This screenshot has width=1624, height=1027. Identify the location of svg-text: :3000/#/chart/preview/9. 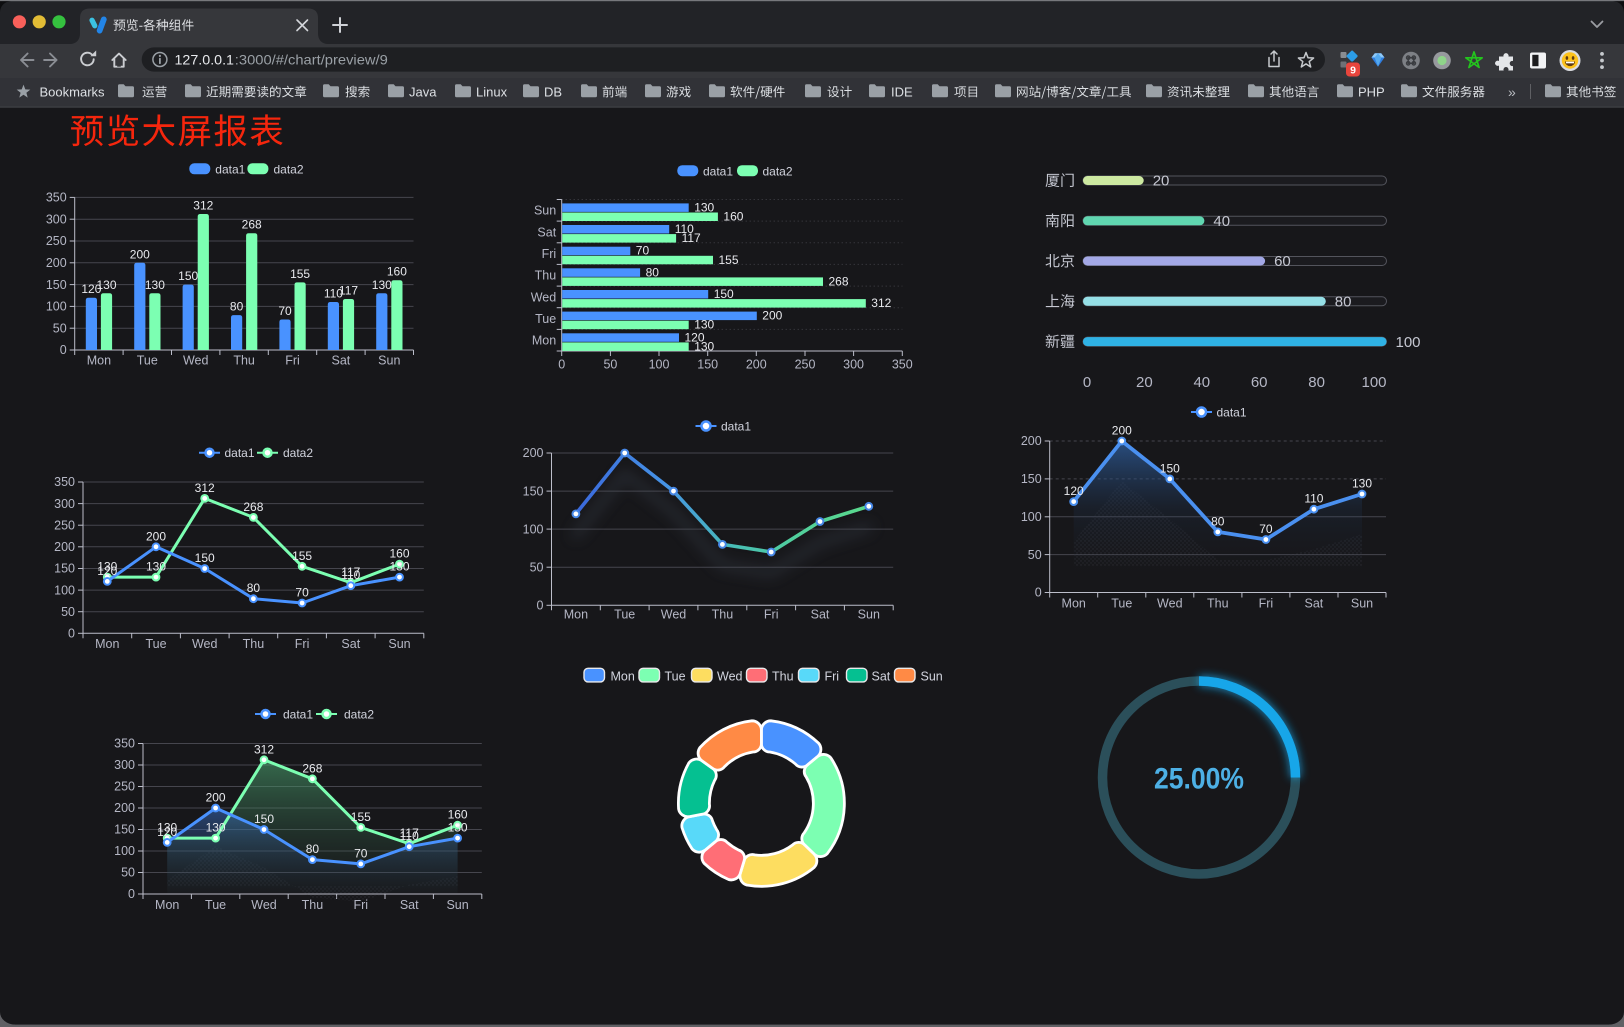
(311, 60).